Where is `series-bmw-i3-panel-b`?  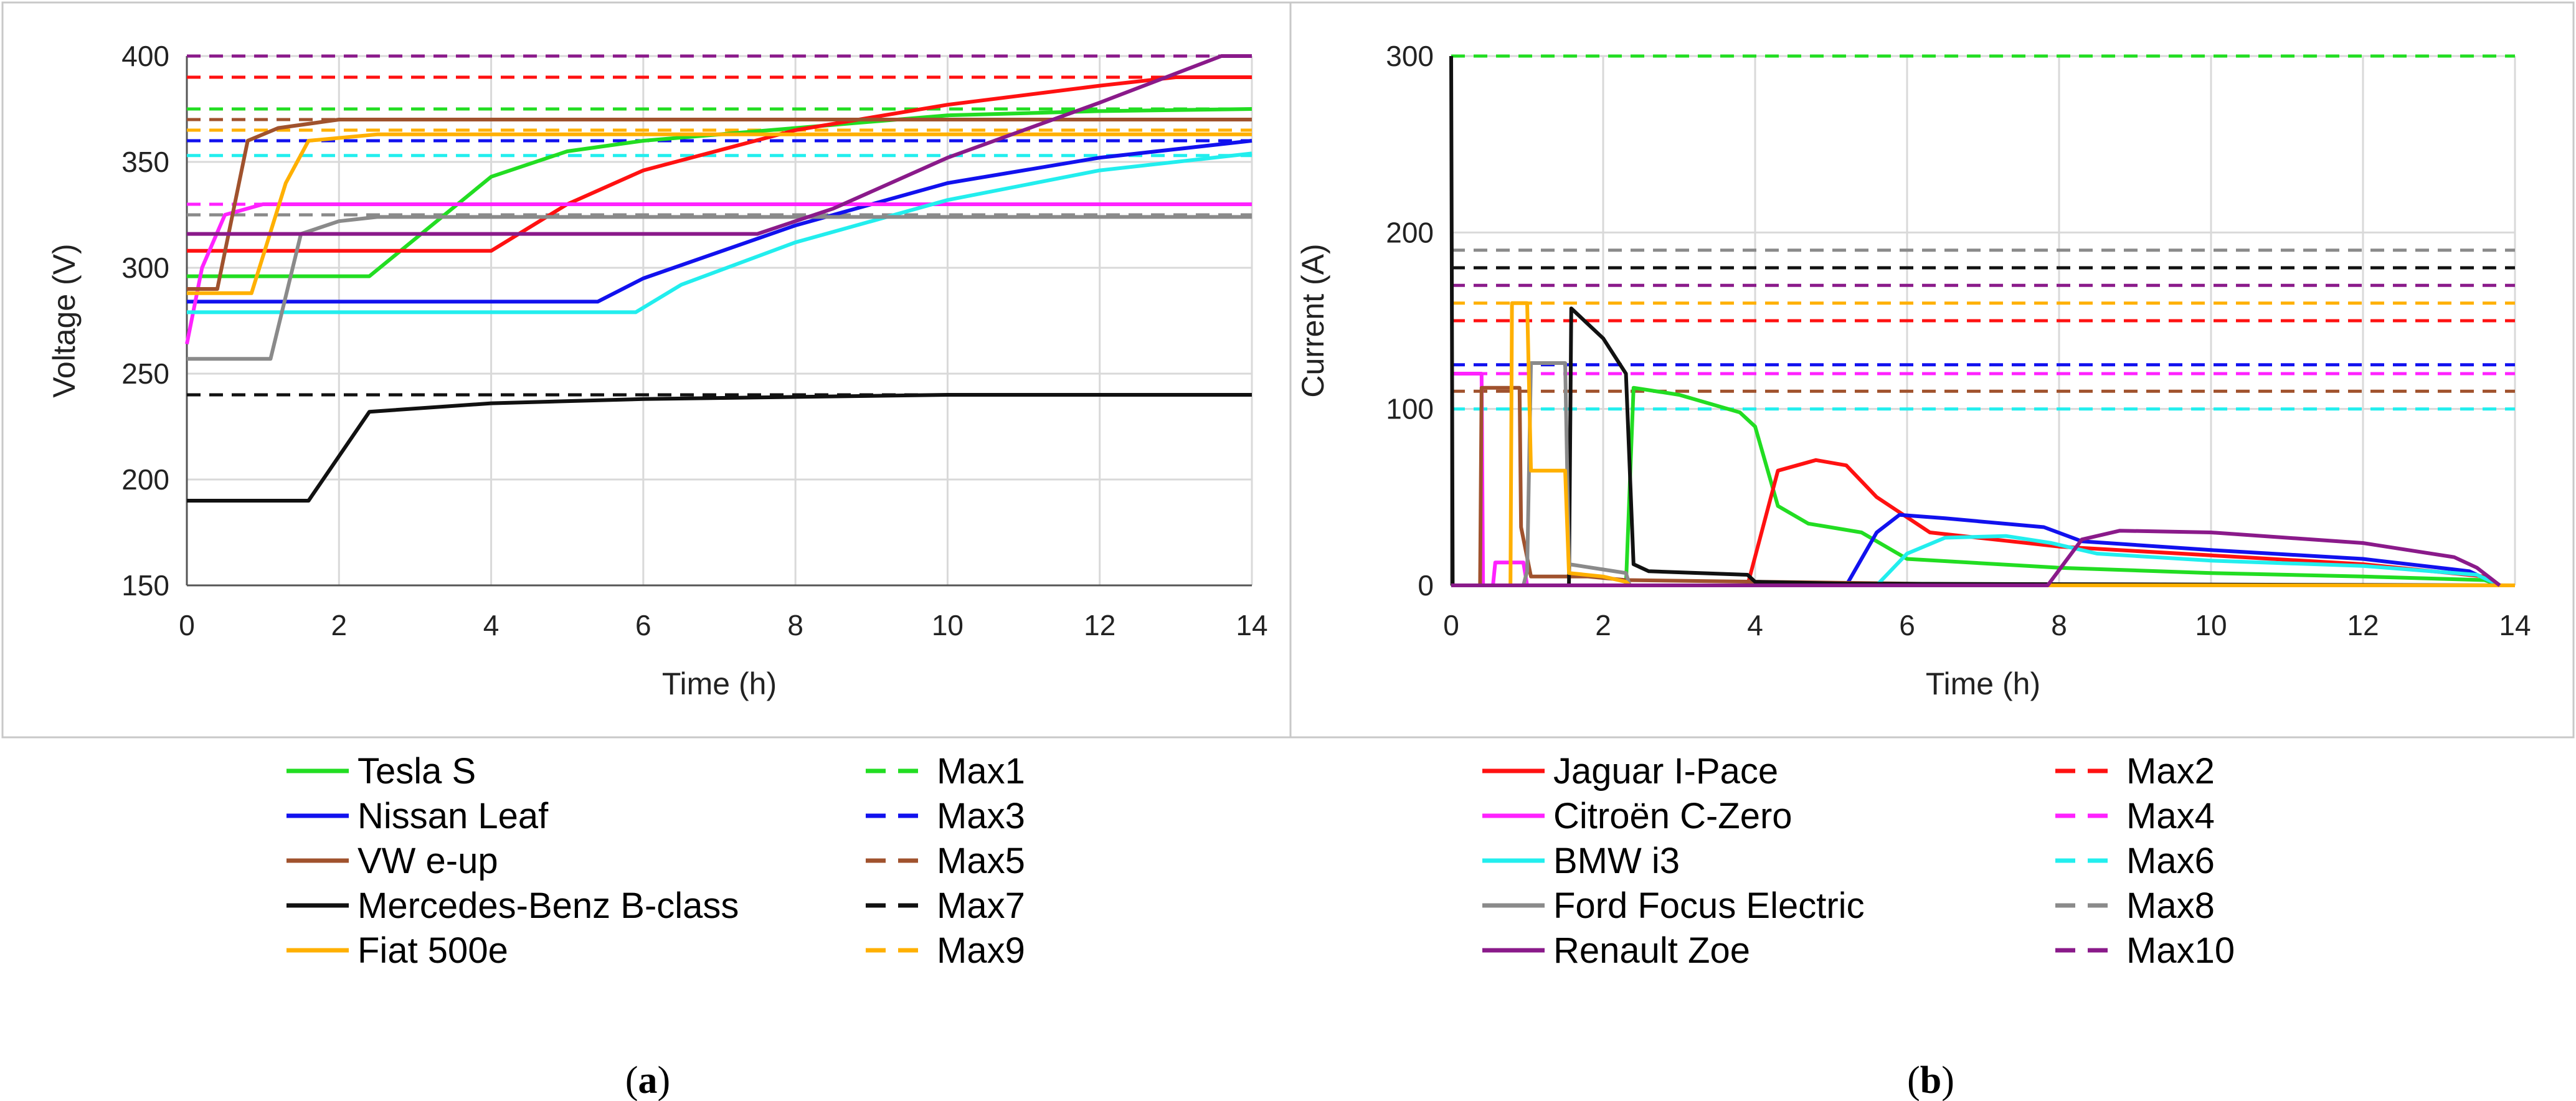
series-bmw-i3-panel-b is located at coordinates (1976, 560).